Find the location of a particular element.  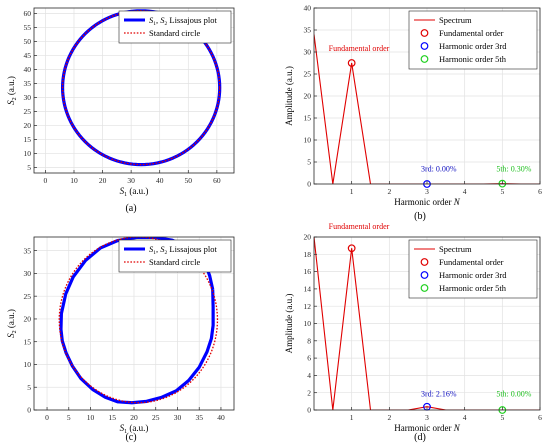

legend-label: S1, S2 Lissajous plot is located at coordinates (183, 250).